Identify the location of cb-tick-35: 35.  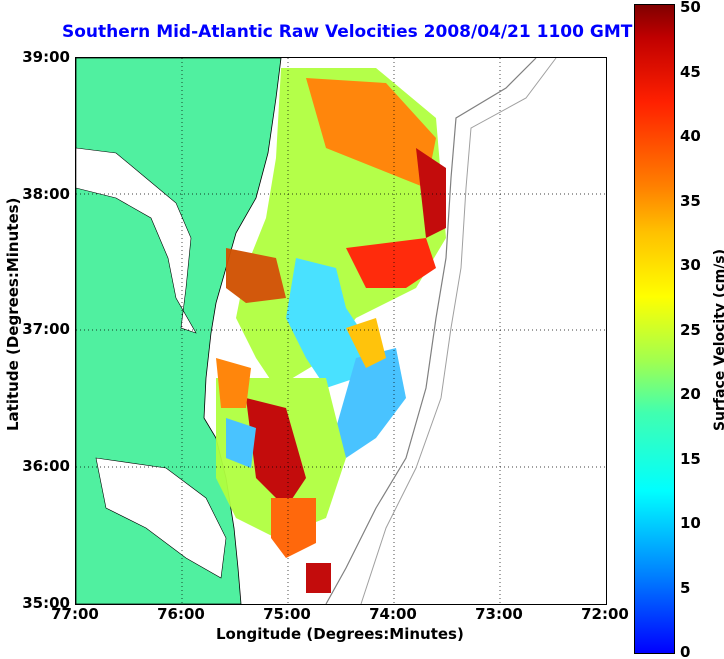
(690, 201).